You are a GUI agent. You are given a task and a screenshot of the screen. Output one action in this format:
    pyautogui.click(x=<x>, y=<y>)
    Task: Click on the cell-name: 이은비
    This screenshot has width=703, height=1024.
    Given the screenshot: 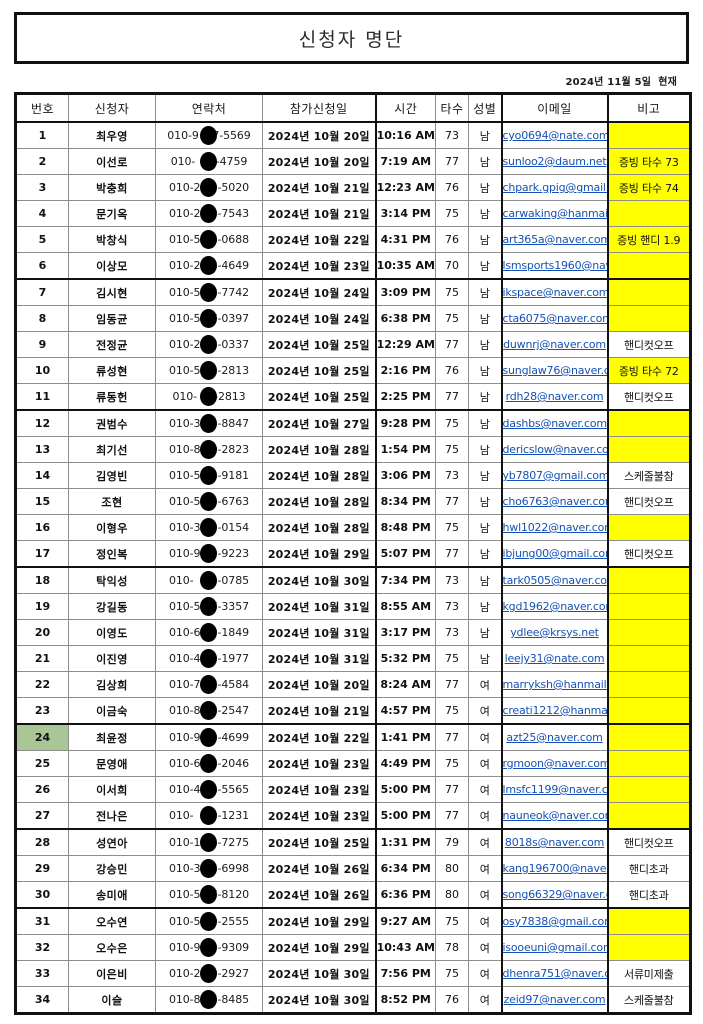 What is the action you would take?
    pyautogui.click(x=112, y=973)
    